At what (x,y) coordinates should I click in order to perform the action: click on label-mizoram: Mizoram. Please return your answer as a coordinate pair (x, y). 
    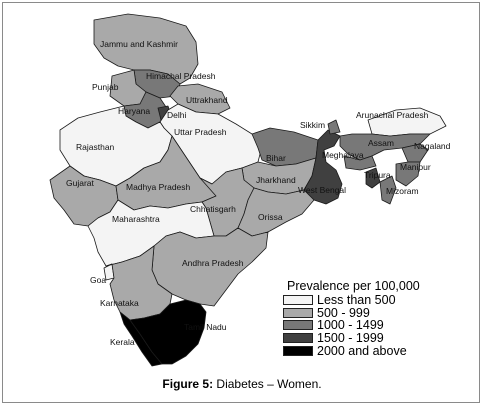
    Looking at the image, I should click on (402, 191).